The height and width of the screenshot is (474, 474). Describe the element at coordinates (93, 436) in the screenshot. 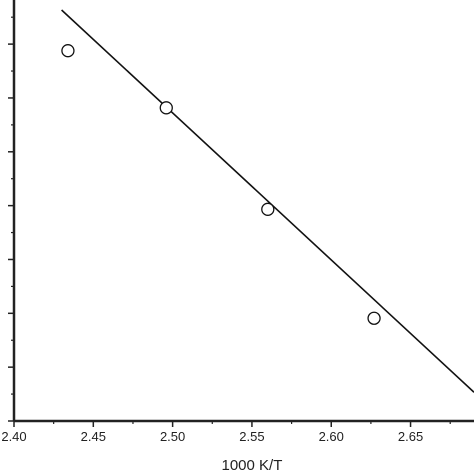

I see `x-tick-label: 2.45` at that location.